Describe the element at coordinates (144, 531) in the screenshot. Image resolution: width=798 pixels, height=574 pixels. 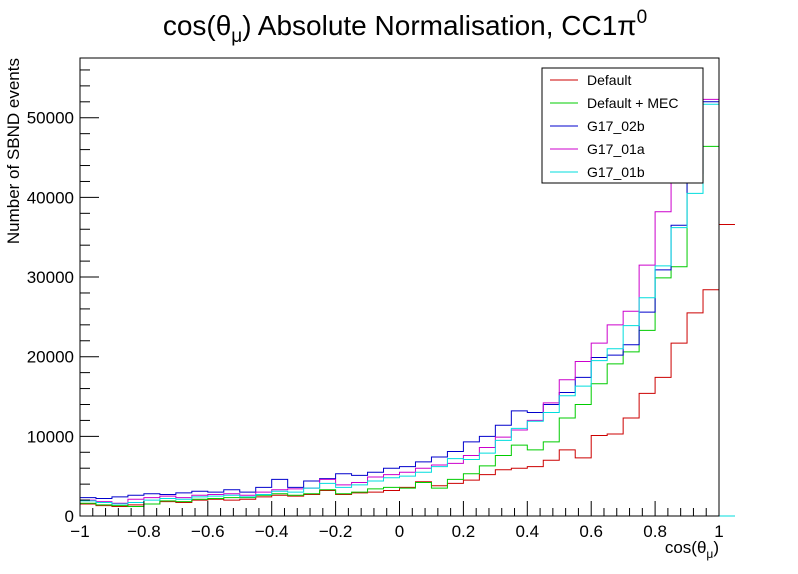
I see `x-tick-label: −0.8` at that location.